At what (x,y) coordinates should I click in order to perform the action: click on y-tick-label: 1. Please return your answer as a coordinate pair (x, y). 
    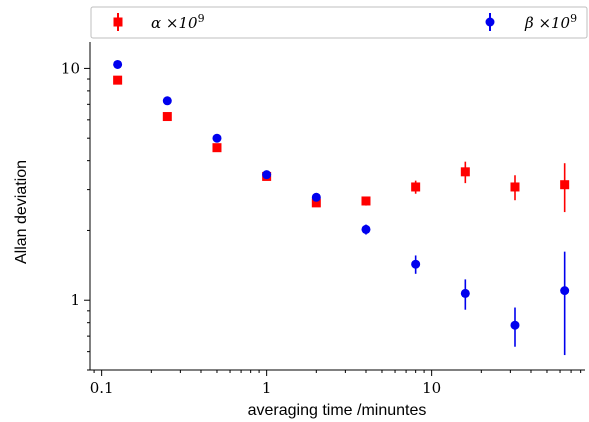
    Looking at the image, I should click on (75, 300).